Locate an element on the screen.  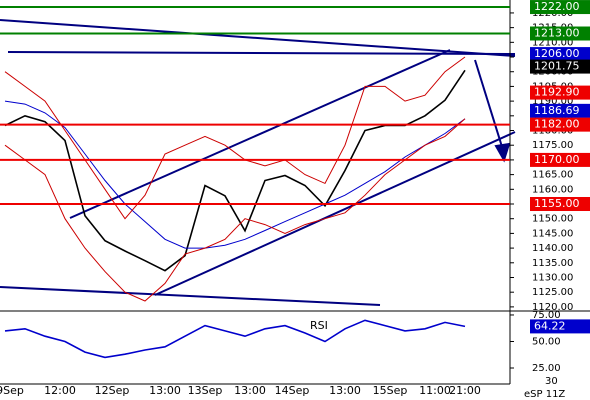
y-tick-label: 1190.00 is located at coordinates (552, 101).